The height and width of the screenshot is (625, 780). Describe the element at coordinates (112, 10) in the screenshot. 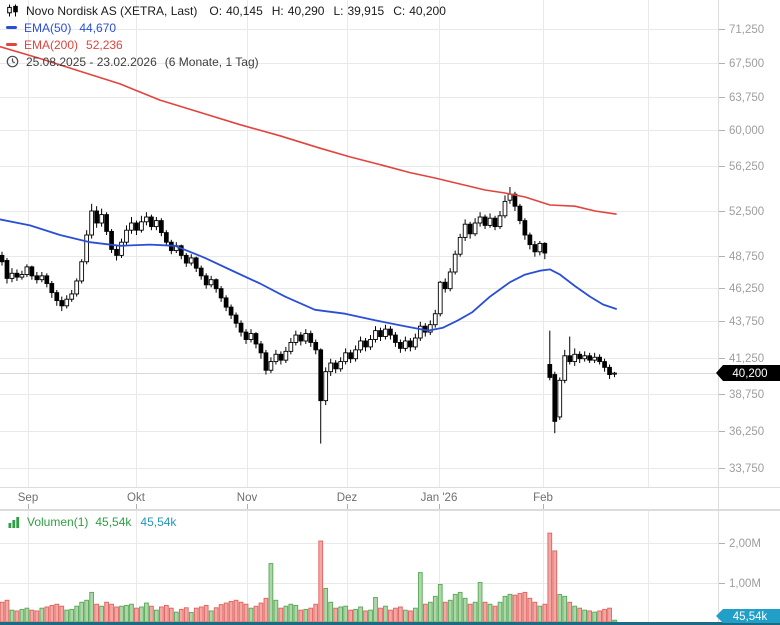

I see `instrument-title: Novo Nordisk AS (XETRA, Last)` at that location.